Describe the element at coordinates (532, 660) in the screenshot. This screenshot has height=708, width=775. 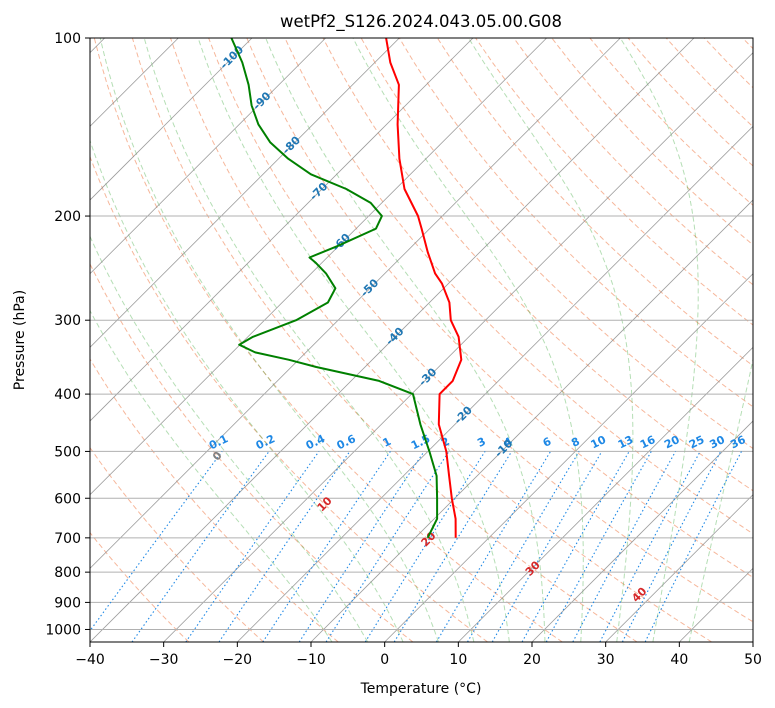
I see `x-tick-label: 20` at that location.